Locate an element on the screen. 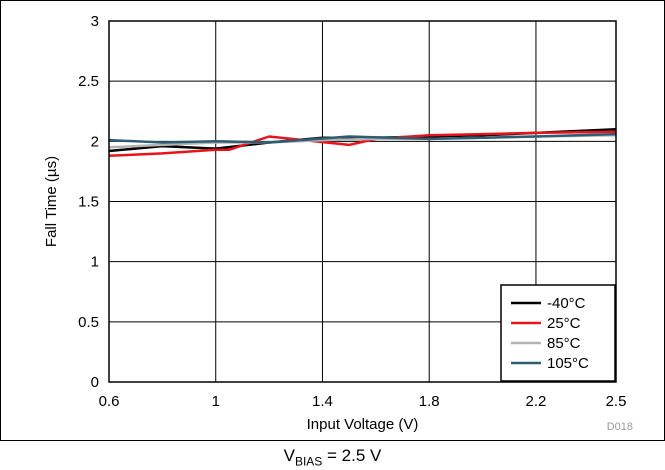 Image resolution: width=665 pixels, height=470 pixels. x-tick-label: 2.2 is located at coordinates (536, 401).